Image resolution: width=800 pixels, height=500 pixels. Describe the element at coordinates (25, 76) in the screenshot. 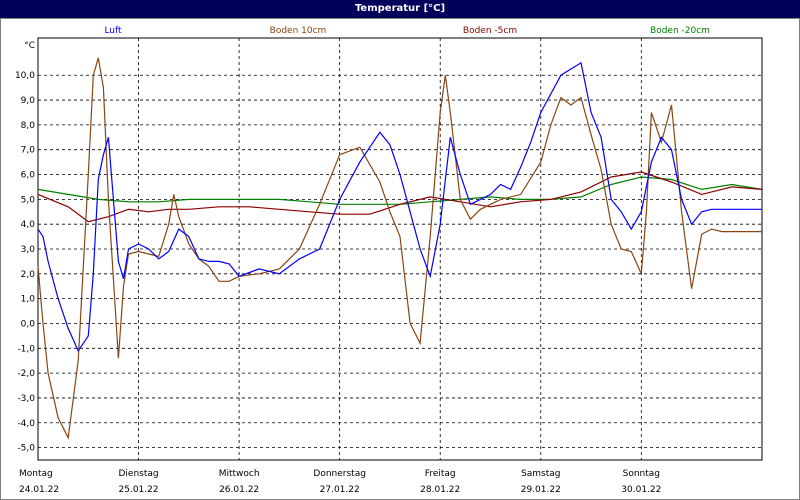

I see `y-tick-label: 10,0` at that location.